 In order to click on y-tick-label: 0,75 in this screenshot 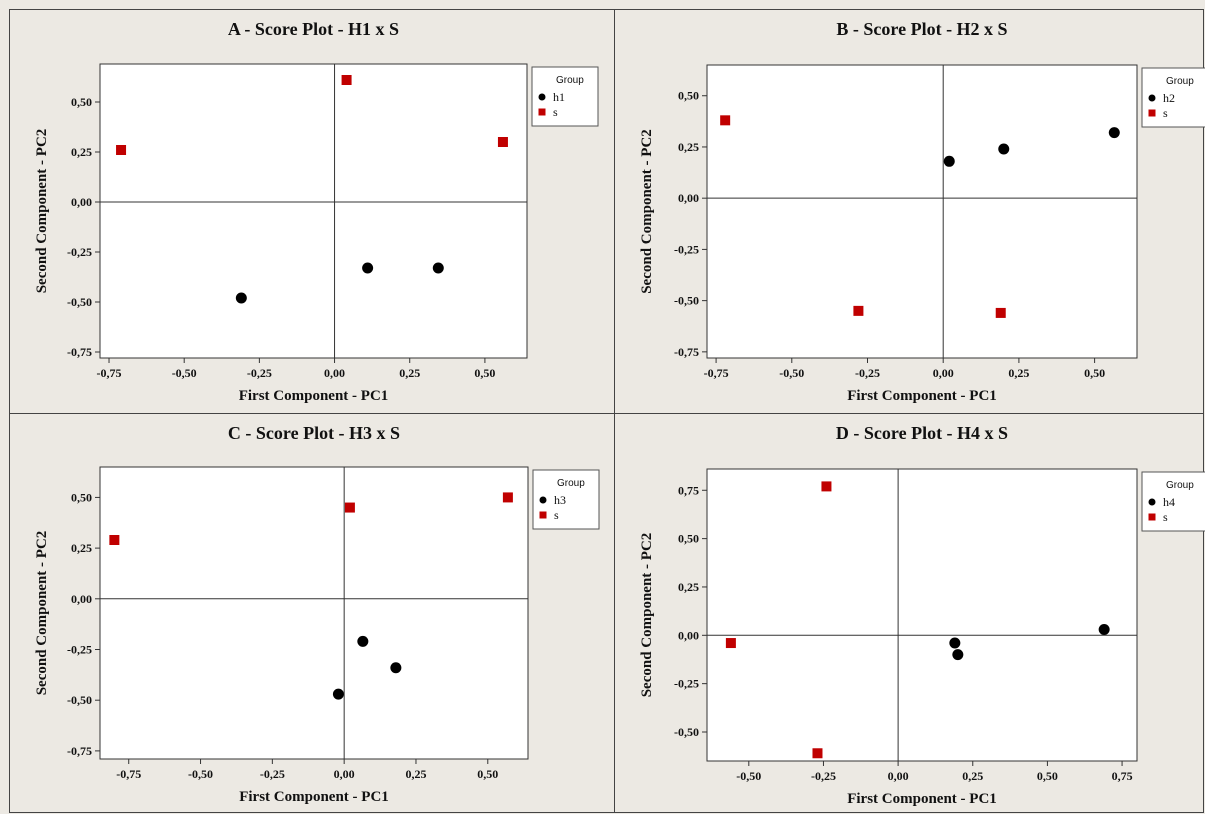, I will do `click(688, 490)`.